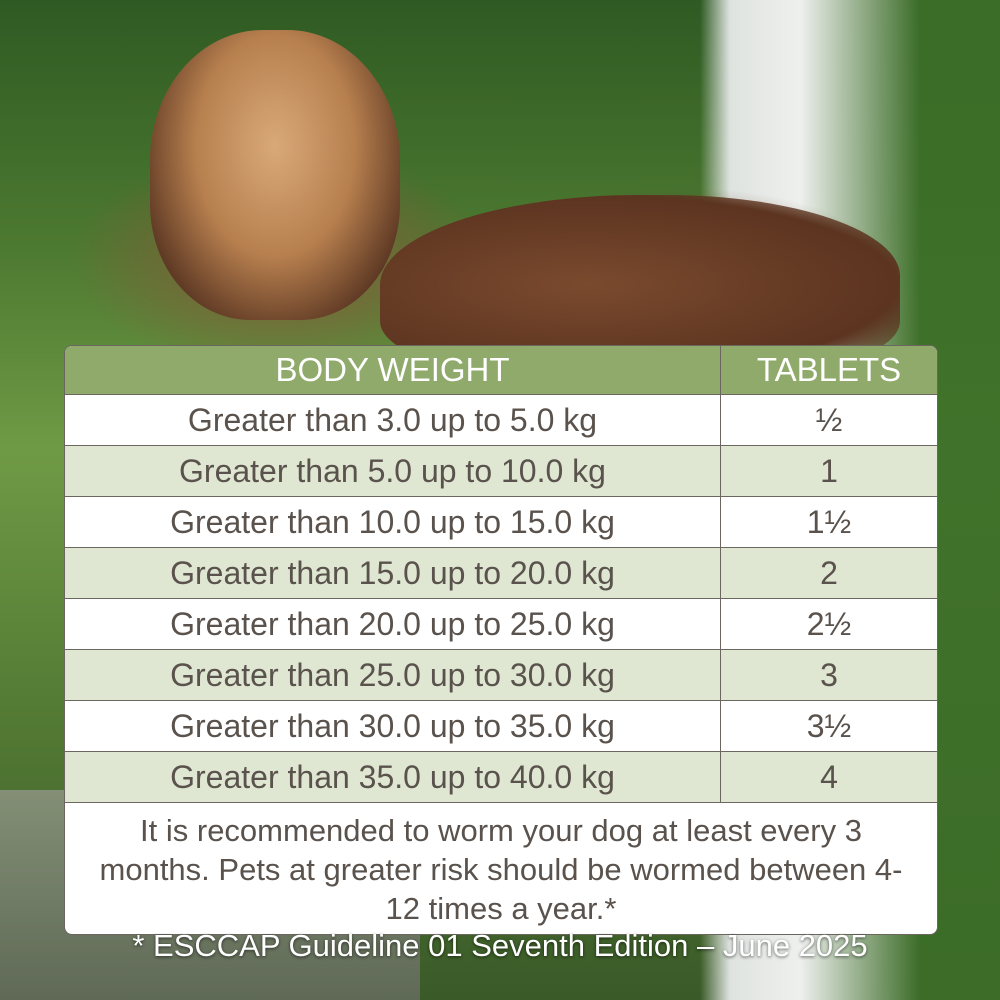 Image resolution: width=1000 pixels, height=1000 pixels. What do you see at coordinates (275, 175) in the screenshot?
I see `dog-head-image` at bounding box center [275, 175].